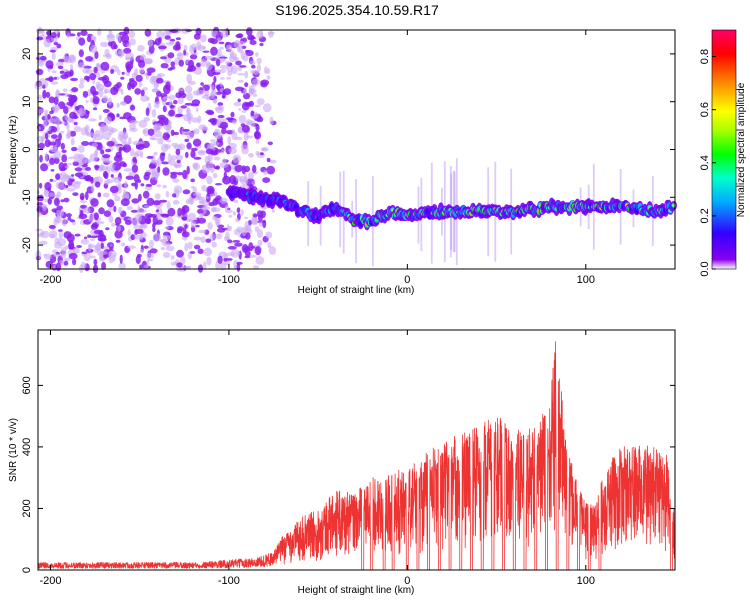 The image size is (750, 600). Describe the element at coordinates (296, 206) in the screenshot. I see `spectrogram-ridge-cell` at that location.